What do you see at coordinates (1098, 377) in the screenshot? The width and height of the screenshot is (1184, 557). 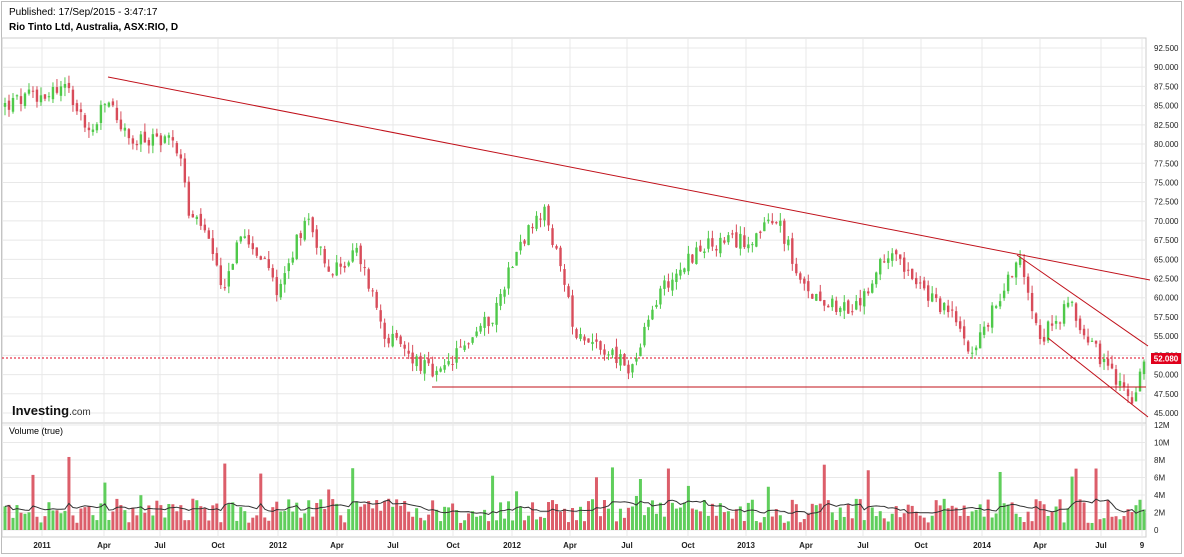 I see `channel-line-bottom` at bounding box center [1098, 377].